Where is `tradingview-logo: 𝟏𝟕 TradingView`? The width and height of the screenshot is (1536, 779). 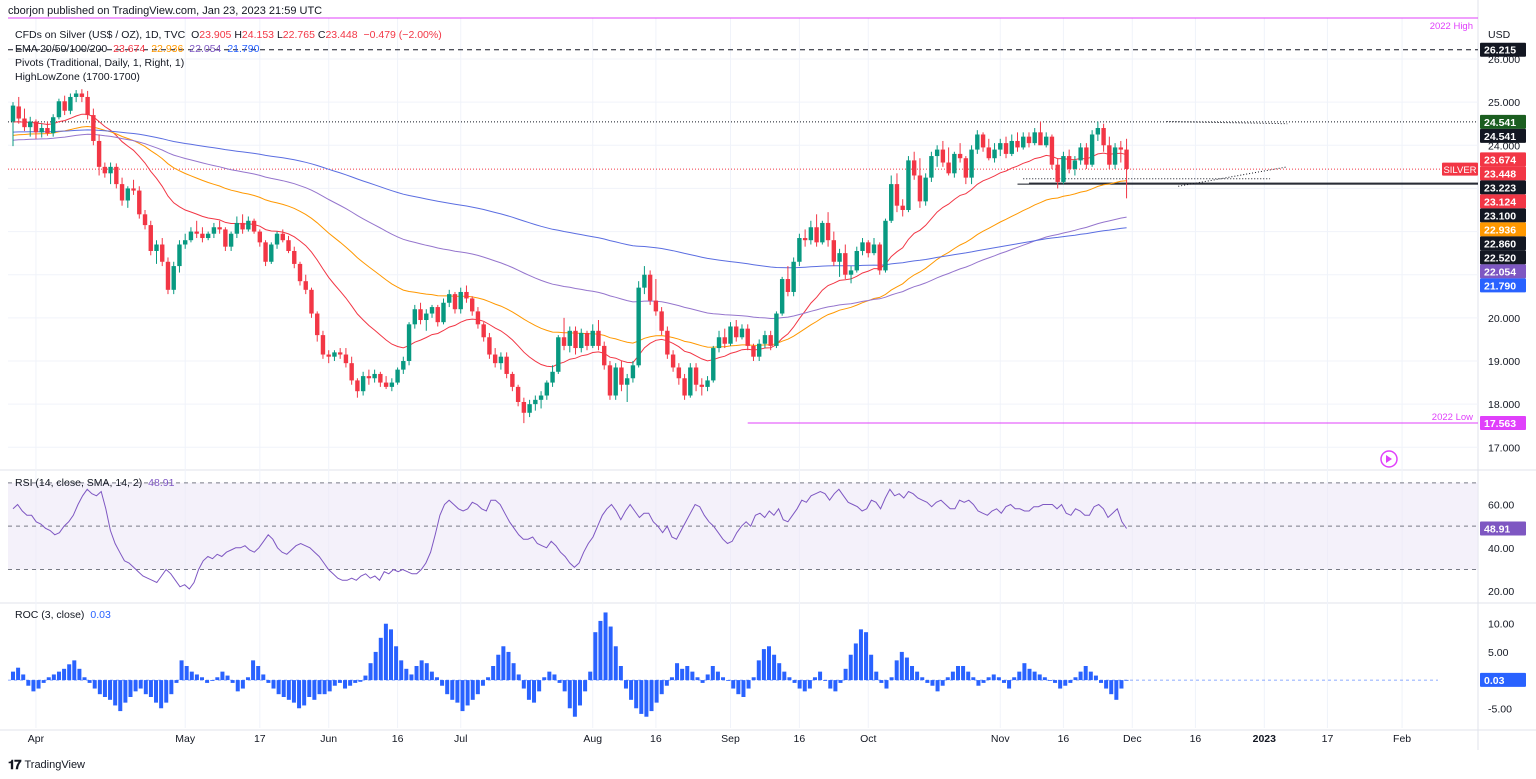
tradingview-logo: 𝟏𝟕 TradingView is located at coordinates (46, 765).